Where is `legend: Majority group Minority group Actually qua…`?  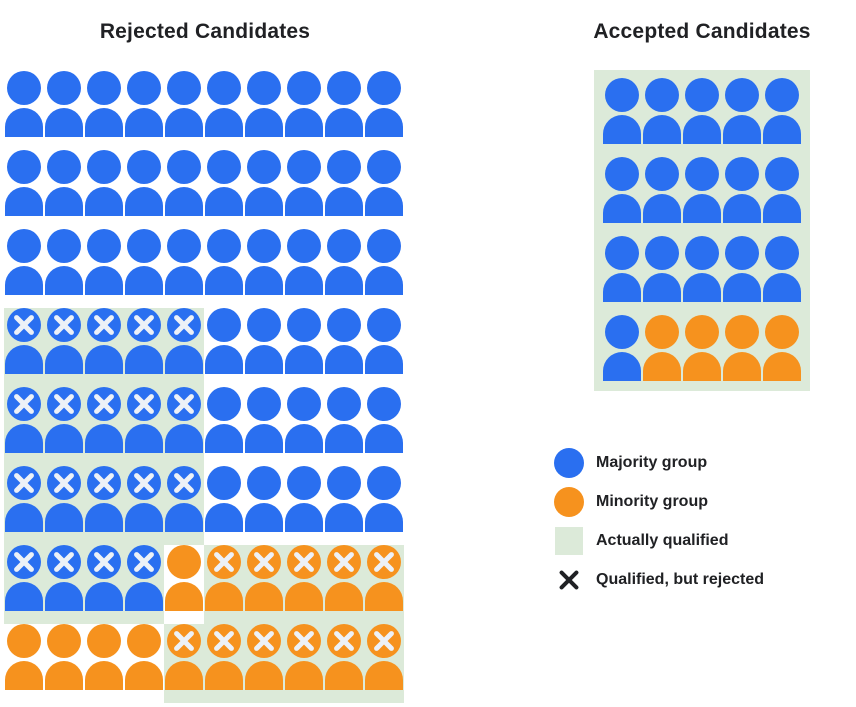
legend: Majority group Minority group Actually qua… is located at coordinates (658, 524).